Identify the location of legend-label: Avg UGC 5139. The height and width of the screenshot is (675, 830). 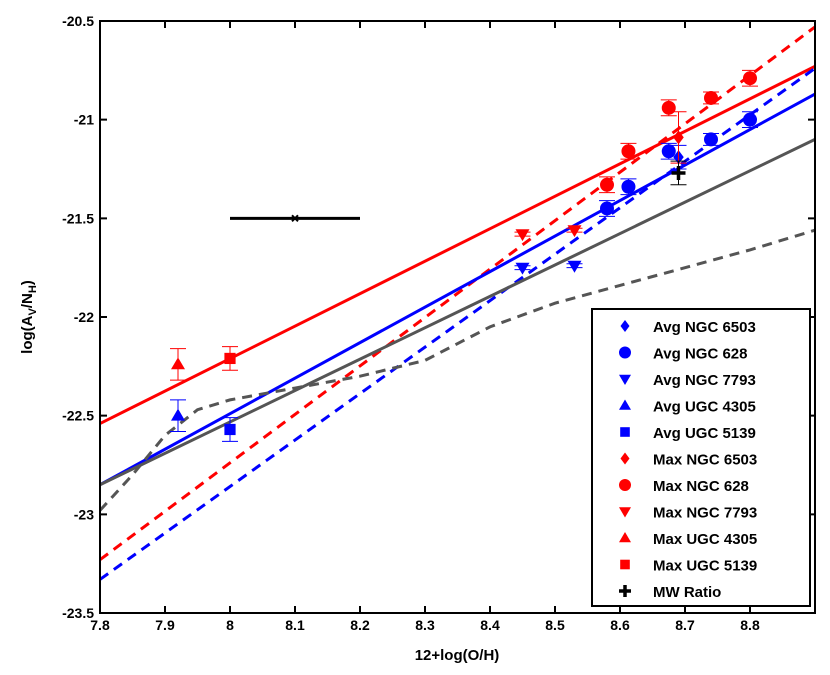
(704, 433).